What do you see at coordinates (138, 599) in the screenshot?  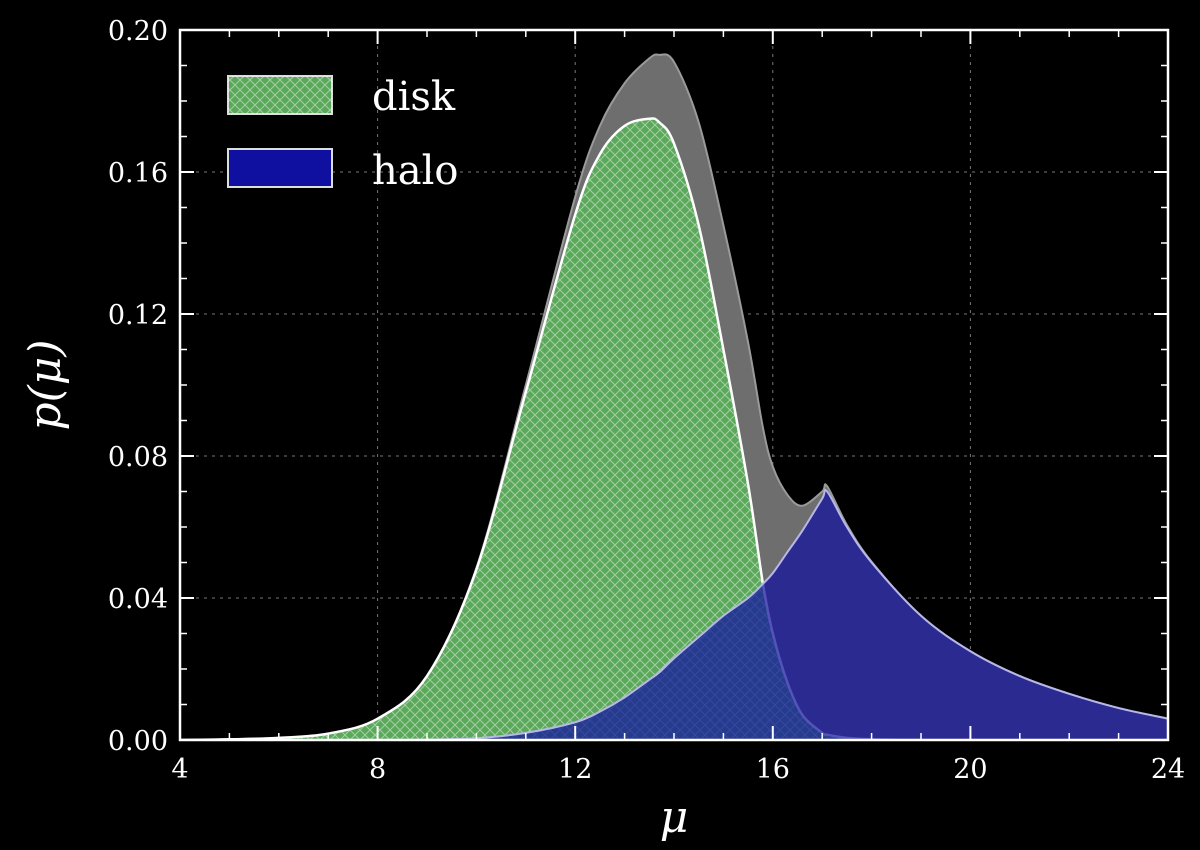 I see `y-tick-label: 0.04` at bounding box center [138, 599].